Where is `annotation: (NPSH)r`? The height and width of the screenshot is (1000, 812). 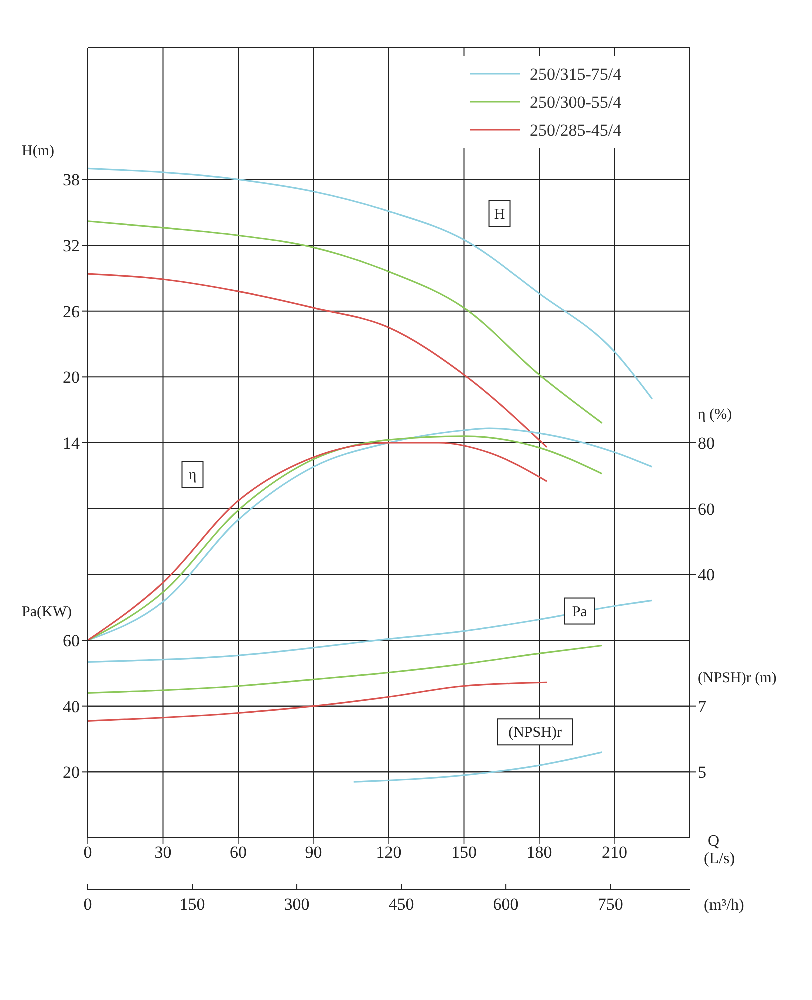
annotation: (NPSH)r is located at coordinates (535, 733).